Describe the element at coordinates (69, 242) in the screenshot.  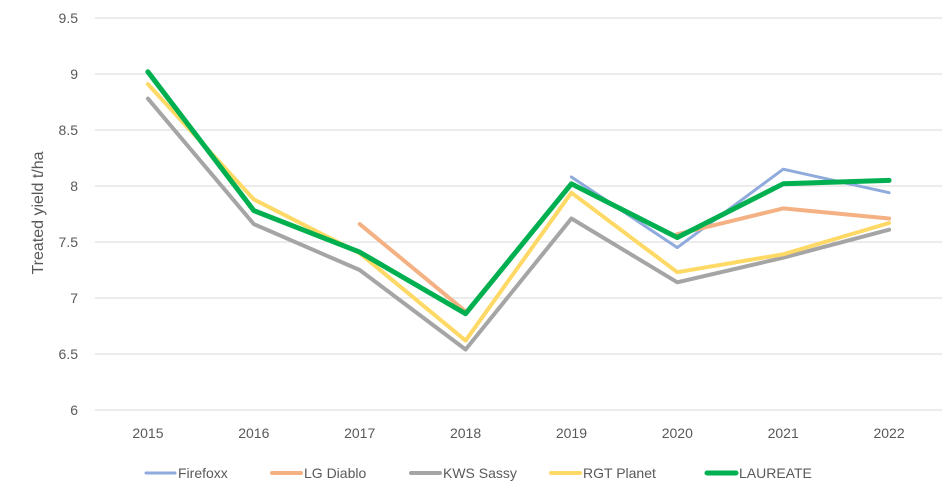
I see `y-tick-label: 7.5` at that location.